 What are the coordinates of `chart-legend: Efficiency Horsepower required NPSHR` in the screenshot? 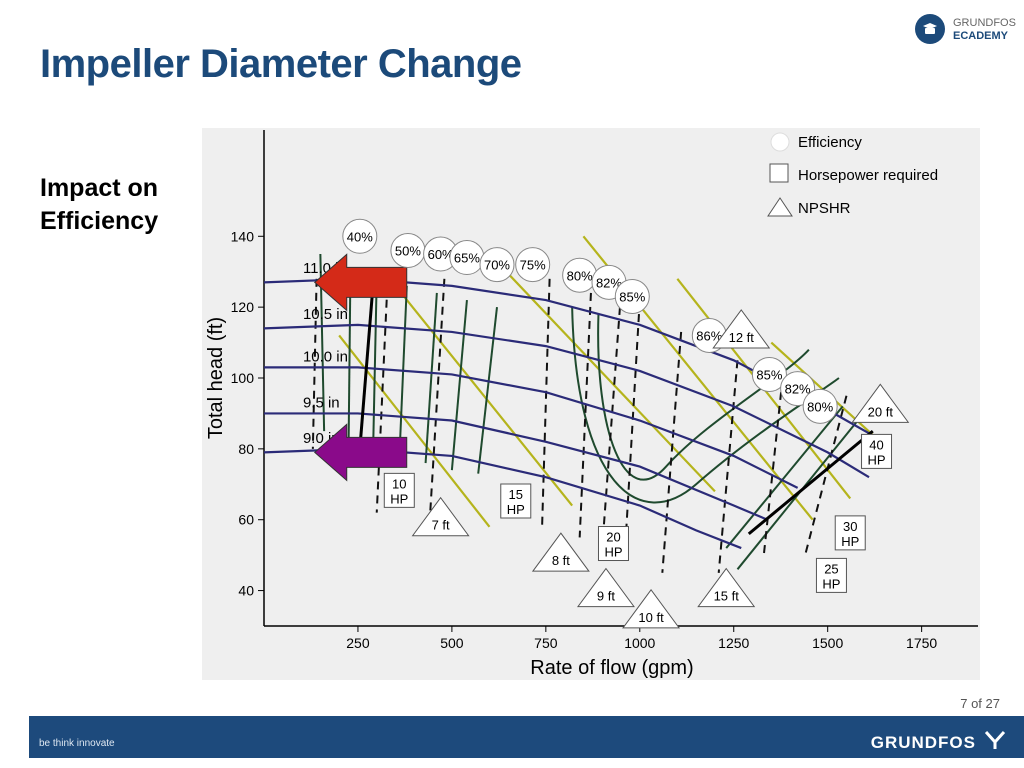 It's located at (852, 174).